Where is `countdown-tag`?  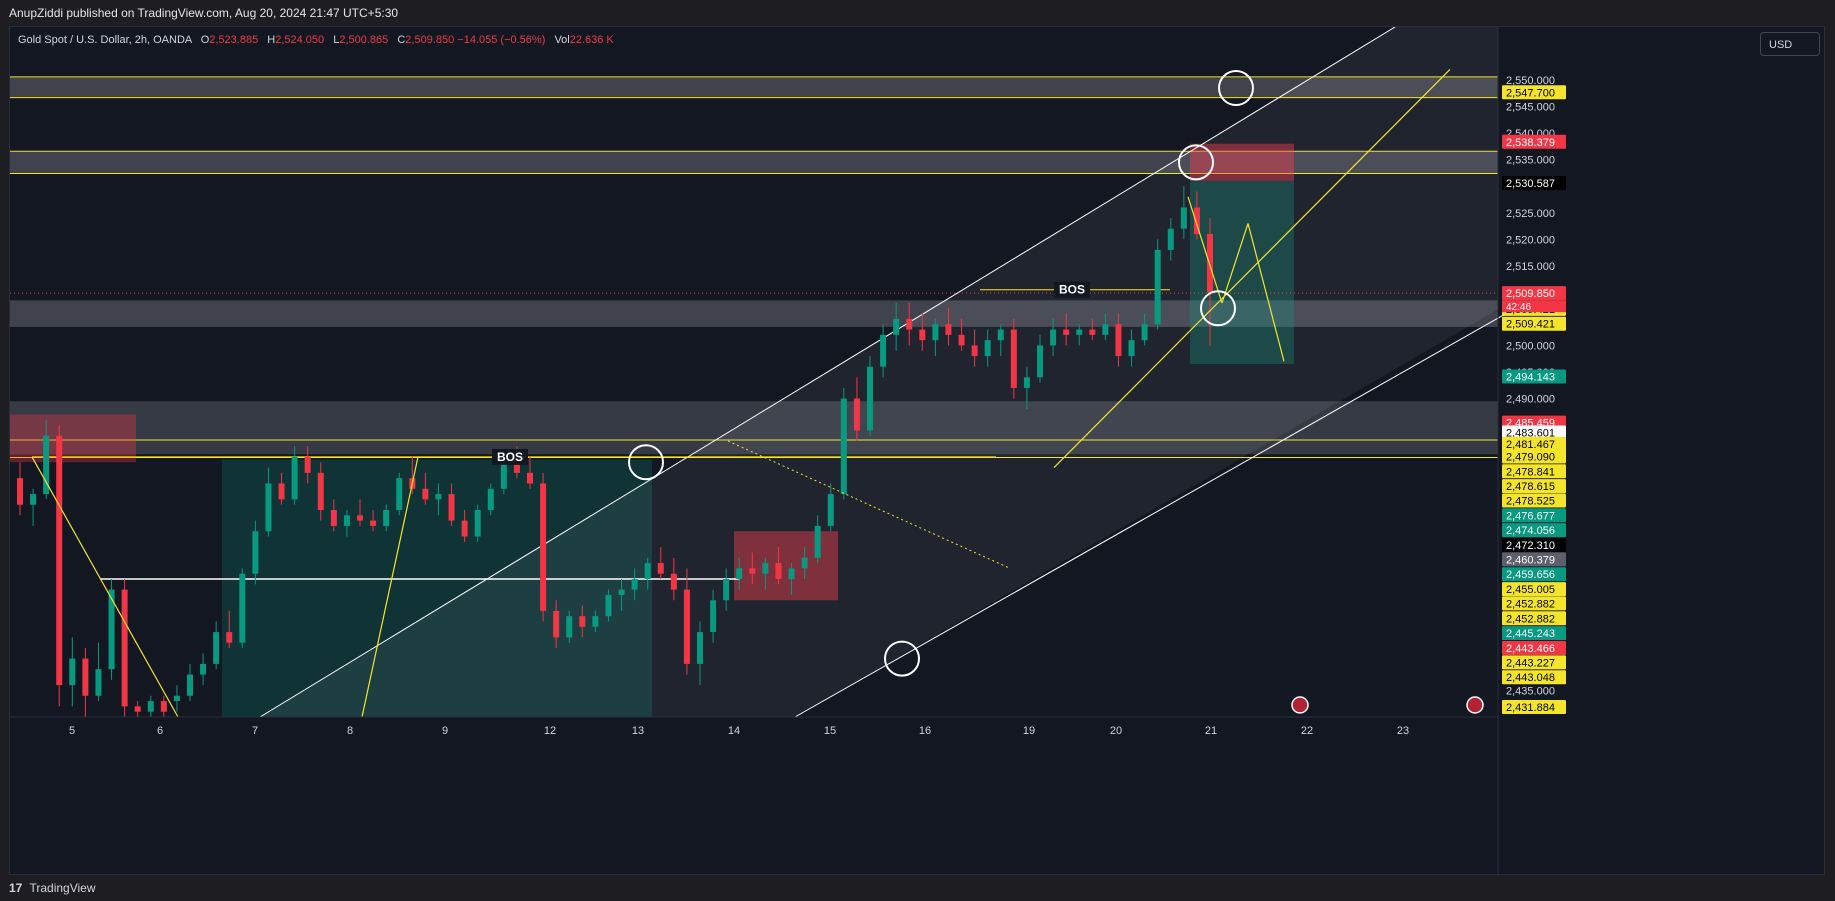 countdown-tag is located at coordinates (1534, 306).